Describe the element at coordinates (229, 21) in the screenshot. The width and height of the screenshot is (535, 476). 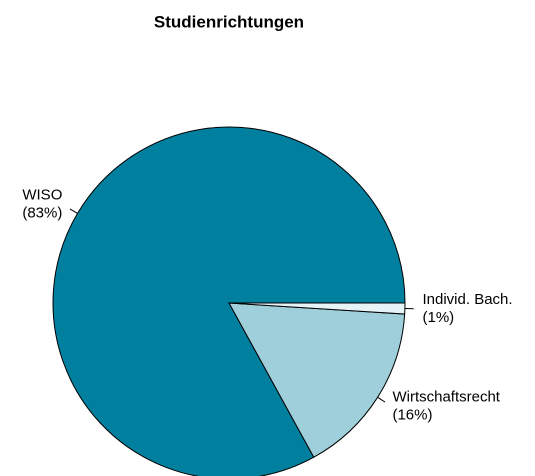
I see `chart-title: Studienrichtungen` at that location.